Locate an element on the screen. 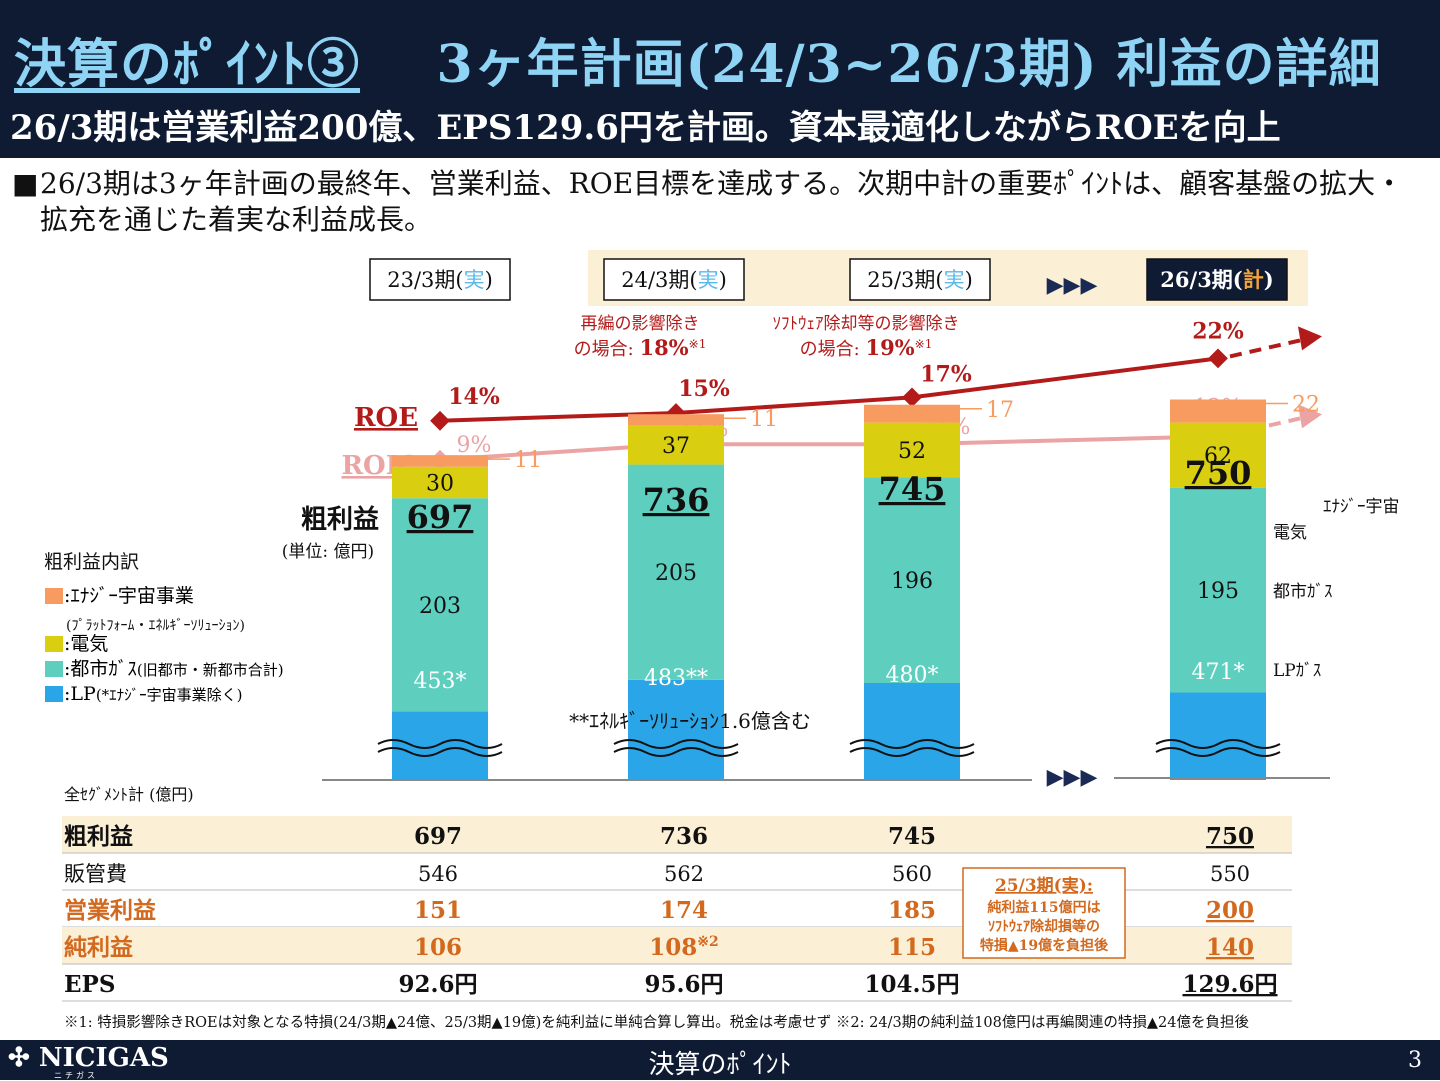  table-row-label-3: 営業利益 is located at coordinates (110, 910).